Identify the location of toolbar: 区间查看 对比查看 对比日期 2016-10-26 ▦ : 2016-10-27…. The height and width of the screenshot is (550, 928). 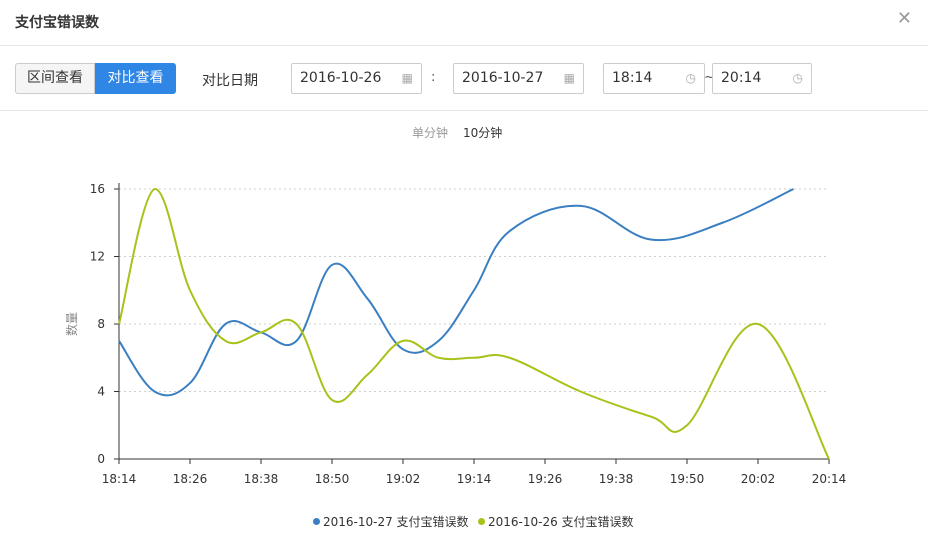
(464, 79).